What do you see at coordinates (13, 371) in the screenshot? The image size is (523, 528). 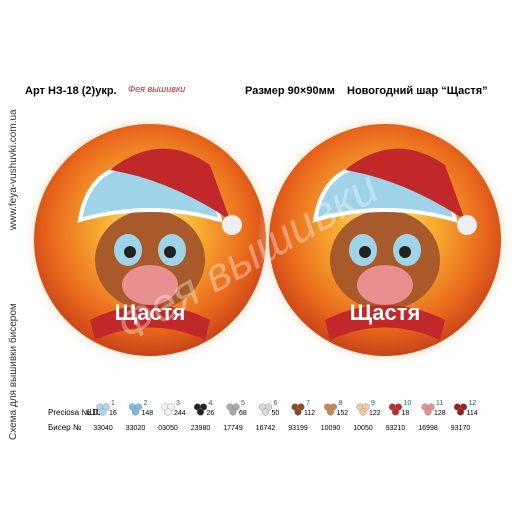 I see `scheme-caption: Схема для вышивки бисером` at bounding box center [13, 371].